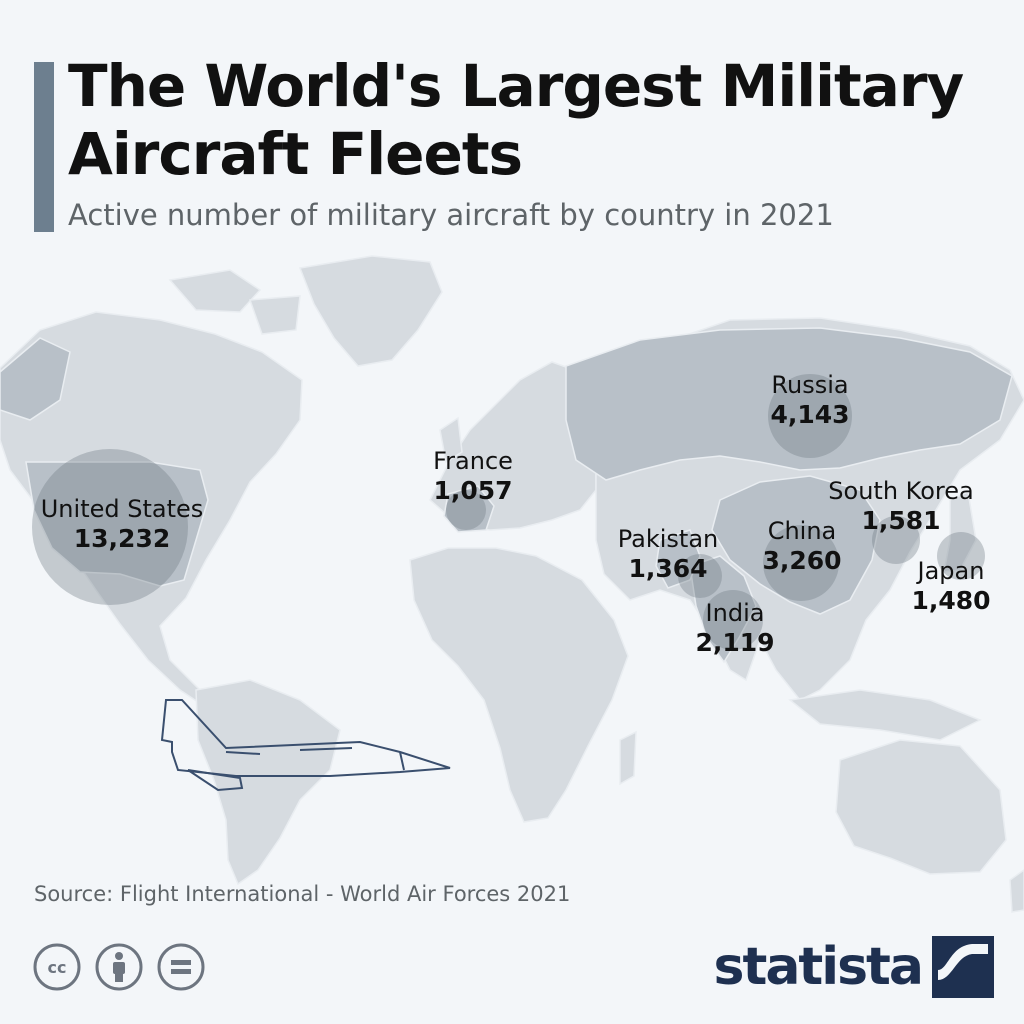  I want to click on australia, so click(921, 807).